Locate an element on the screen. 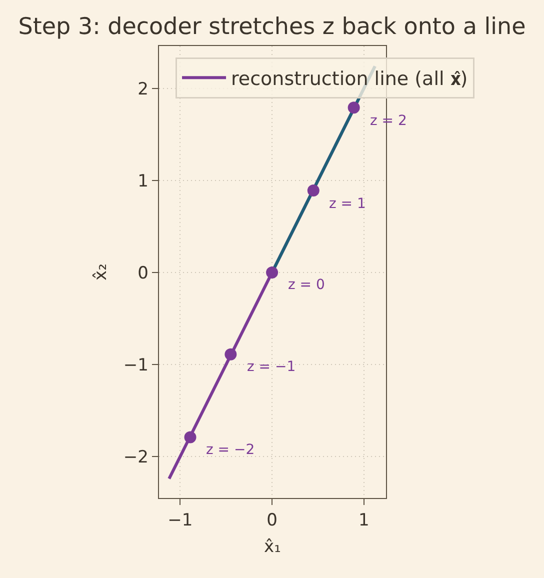 The image size is (544, 578). y-tick-label: 2 is located at coordinates (143, 89).